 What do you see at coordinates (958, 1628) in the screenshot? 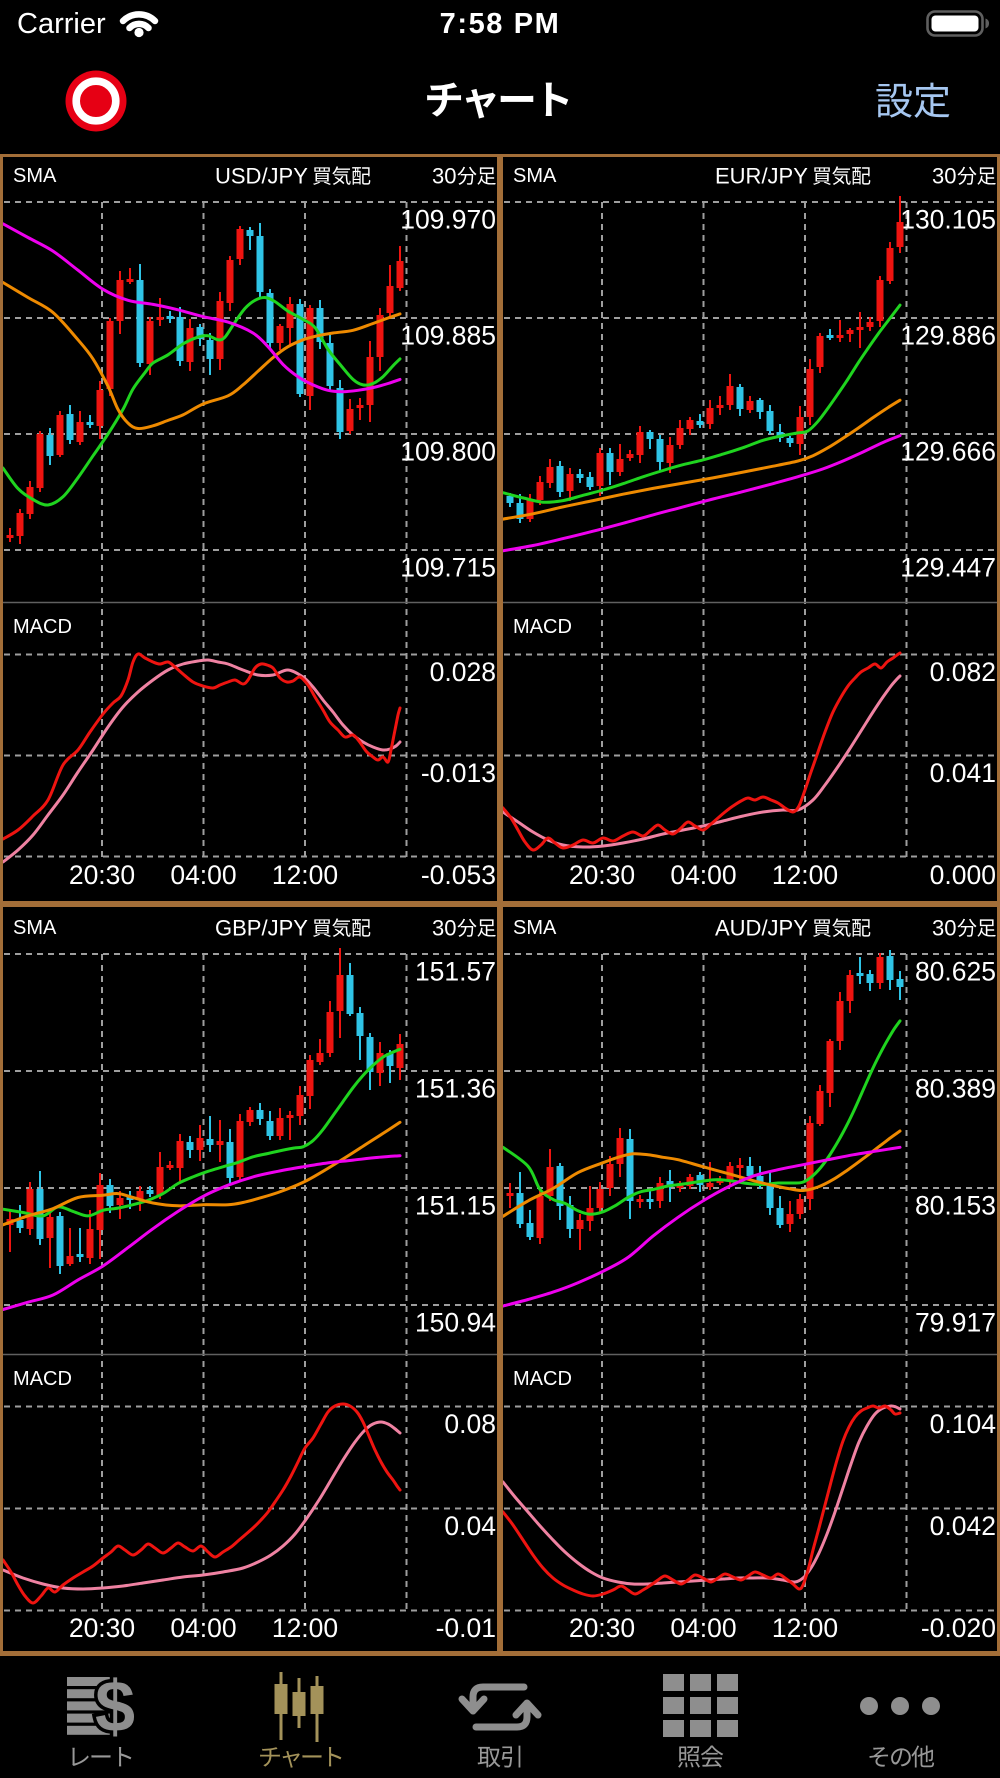
I see `svg-text: -0.020` at bounding box center [958, 1628].